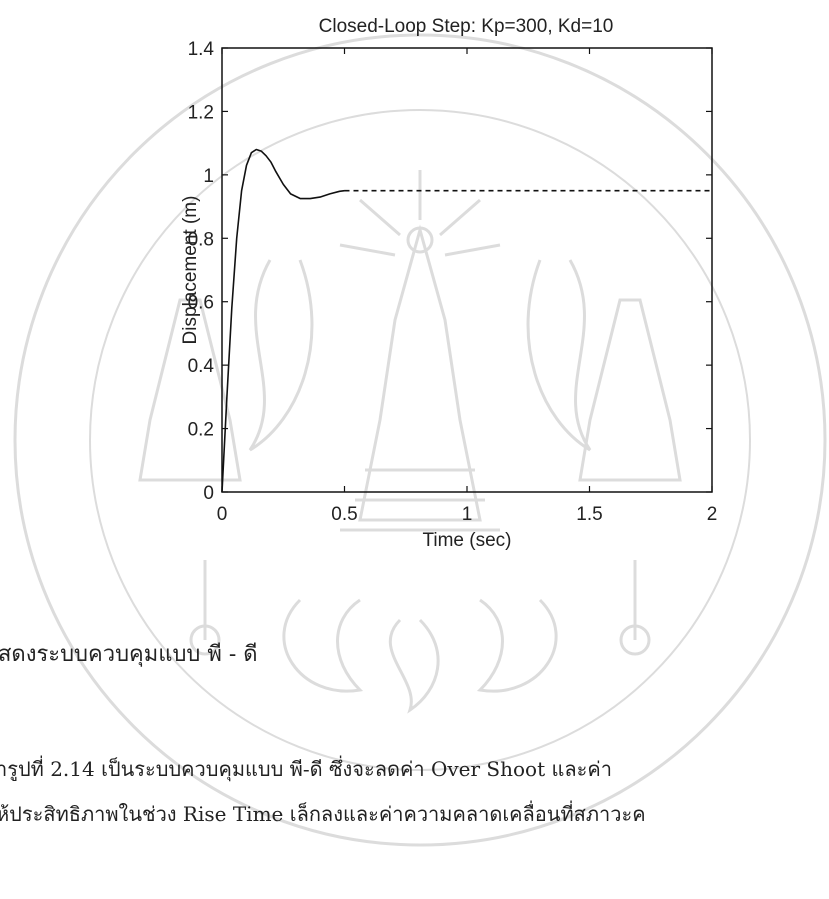  What do you see at coordinates (208, 176) in the screenshot?
I see `y-tick-label: 1` at bounding box center [208, 176].